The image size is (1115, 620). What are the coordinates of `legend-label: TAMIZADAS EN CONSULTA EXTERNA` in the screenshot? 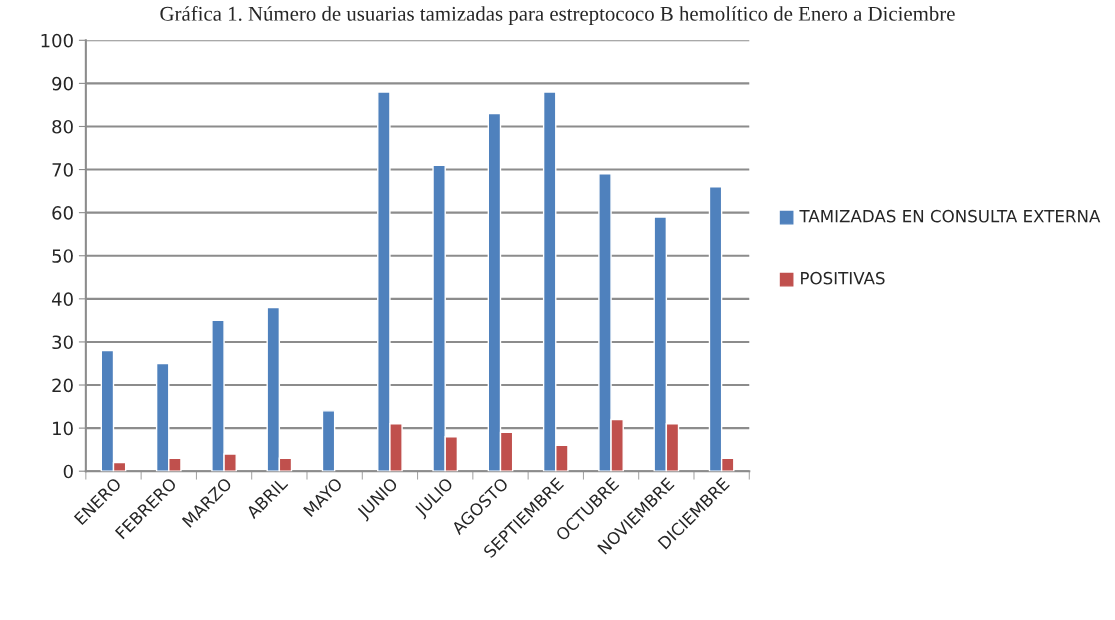 It's located at (950, 216).